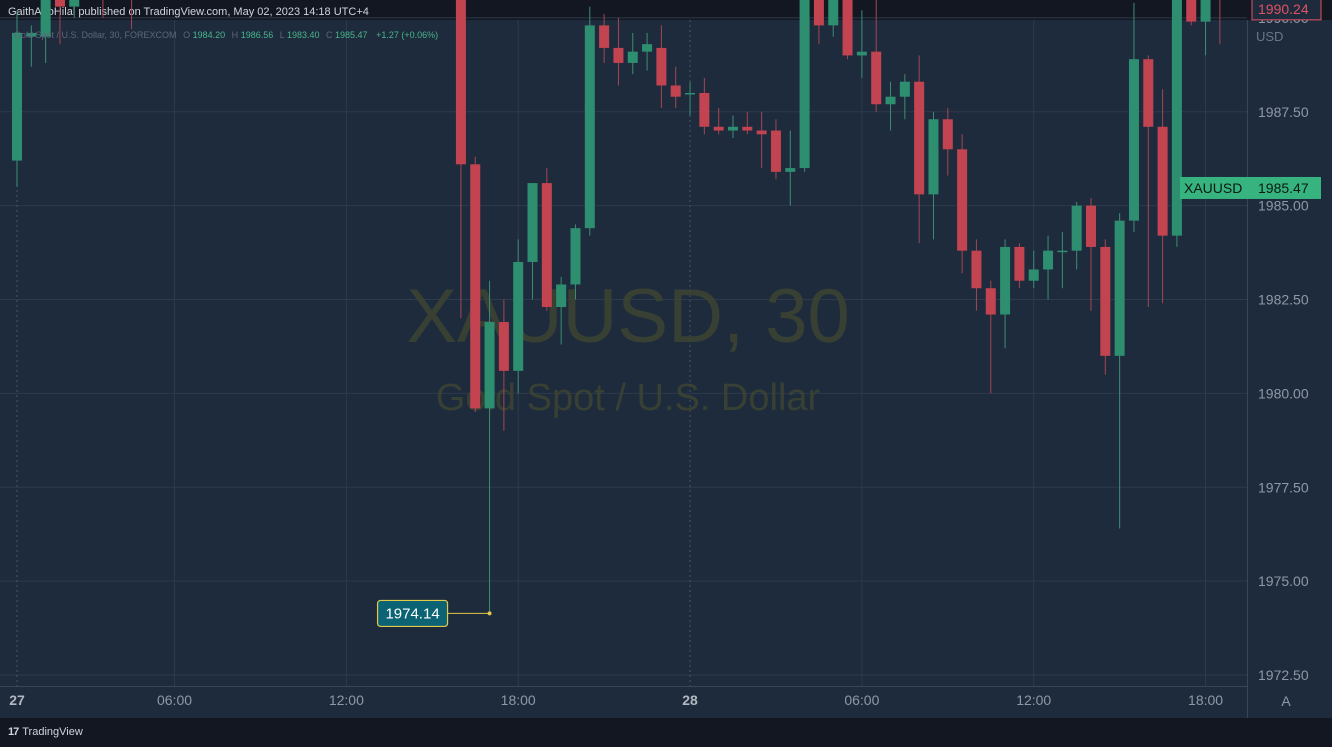  I want to click on price-label-text: 1985.47, so click(1283, 188).